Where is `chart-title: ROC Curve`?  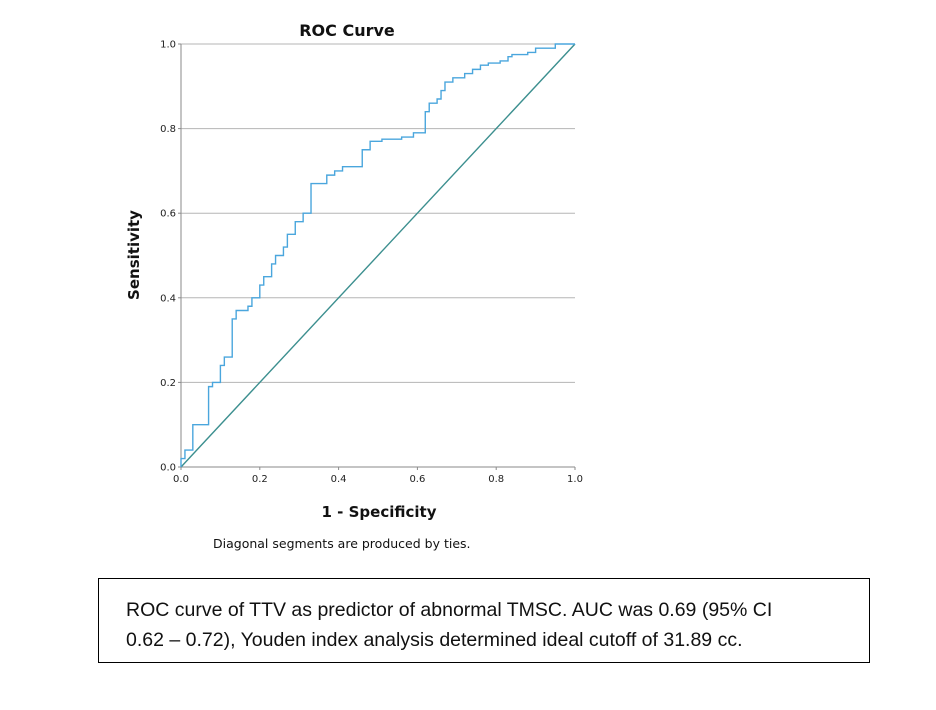 chart-title: ROC Curve is located at coordinates (347, 30).